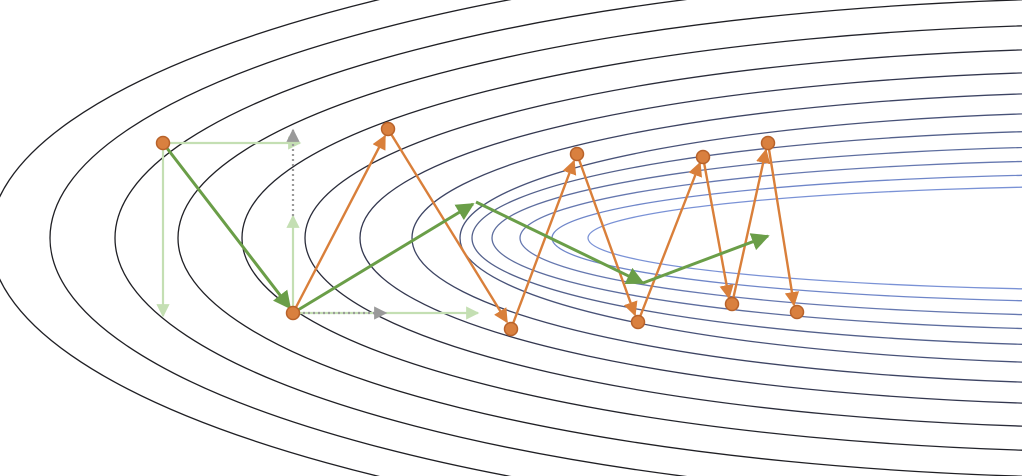 This screenshot has height=476, width=1022. I want to click on gradient-components, so click(318, 224).